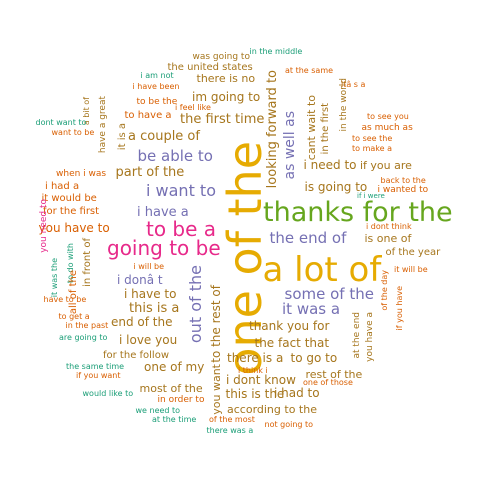  Describe the element at coordinates (322, 270) in the screenshot. I see `cloud-word: a lot of` at that location.